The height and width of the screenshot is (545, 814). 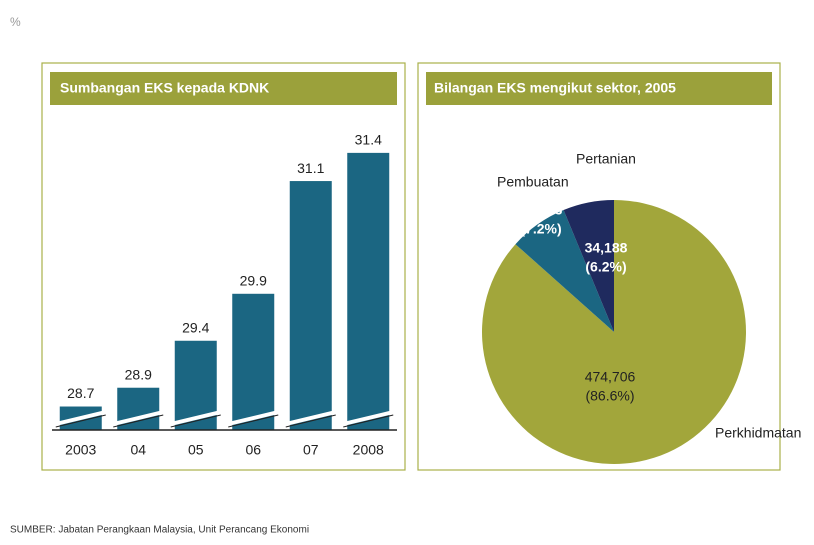 I want to click on x-tick-label: 2008, so click(x=368, y=450).